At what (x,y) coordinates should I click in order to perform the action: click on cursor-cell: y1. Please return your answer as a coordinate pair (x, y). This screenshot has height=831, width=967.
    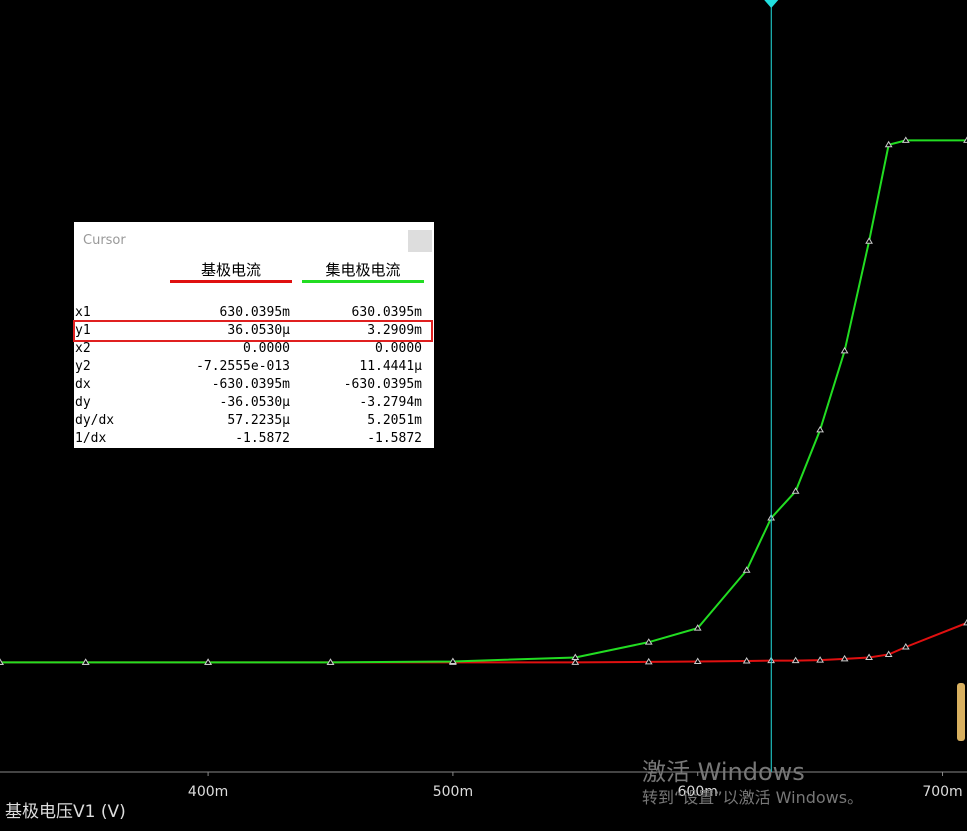
    Looking at the image, I should click on (83, 330).